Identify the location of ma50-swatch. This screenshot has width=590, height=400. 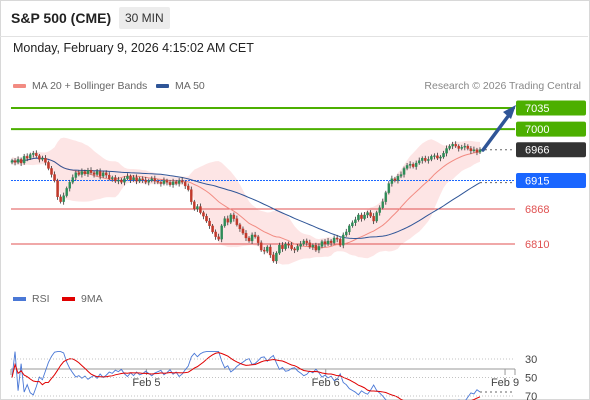
(162, 86).